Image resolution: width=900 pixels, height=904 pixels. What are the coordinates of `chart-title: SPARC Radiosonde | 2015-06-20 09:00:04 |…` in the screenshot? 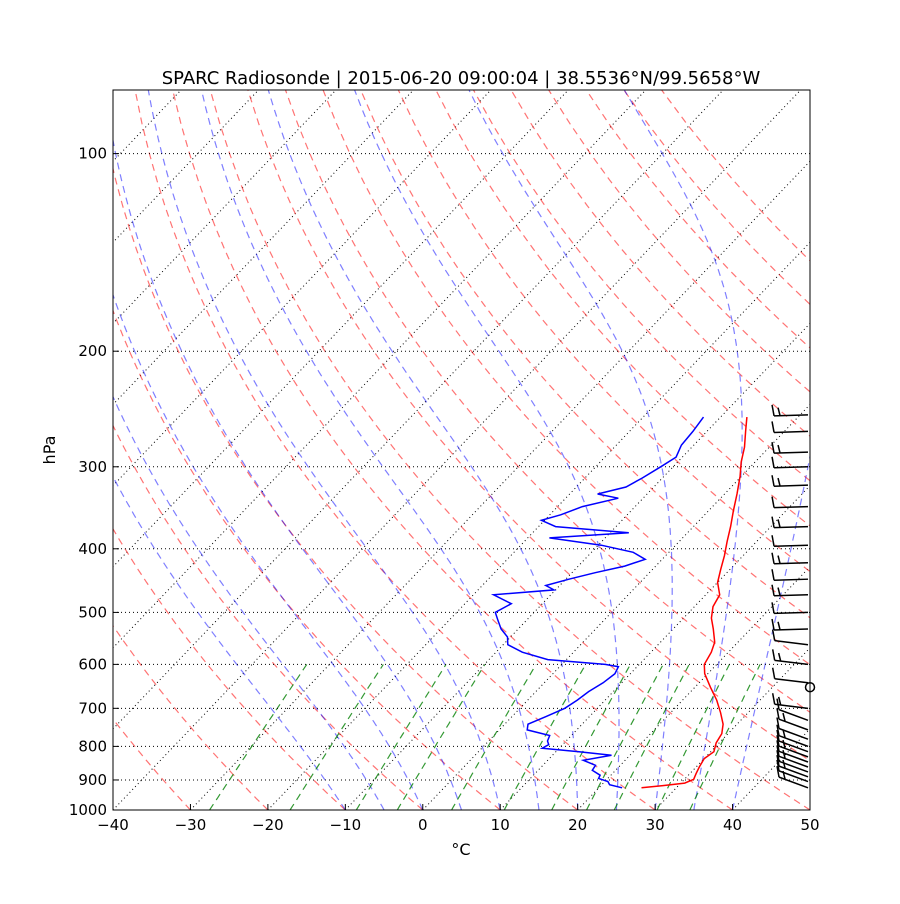 It's located at (461, 78).